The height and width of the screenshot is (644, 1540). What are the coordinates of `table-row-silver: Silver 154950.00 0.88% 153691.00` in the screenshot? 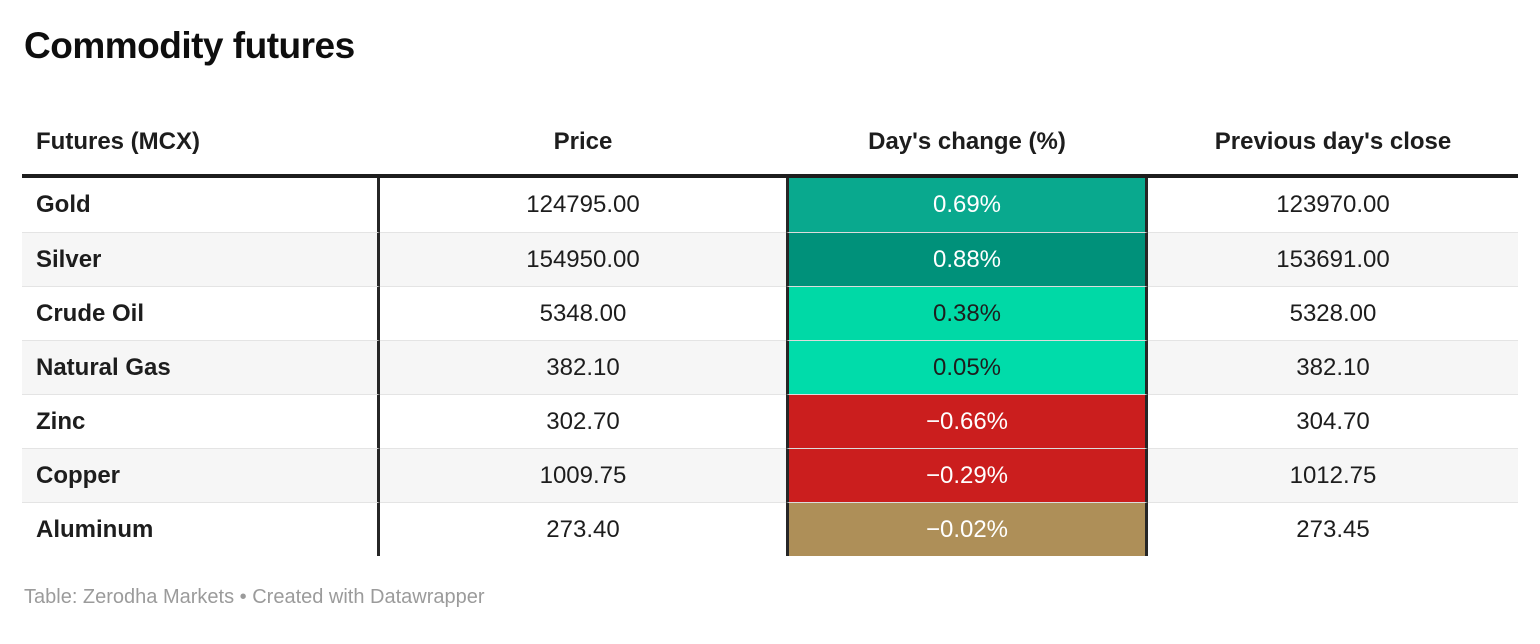 It's located at (770, 259).